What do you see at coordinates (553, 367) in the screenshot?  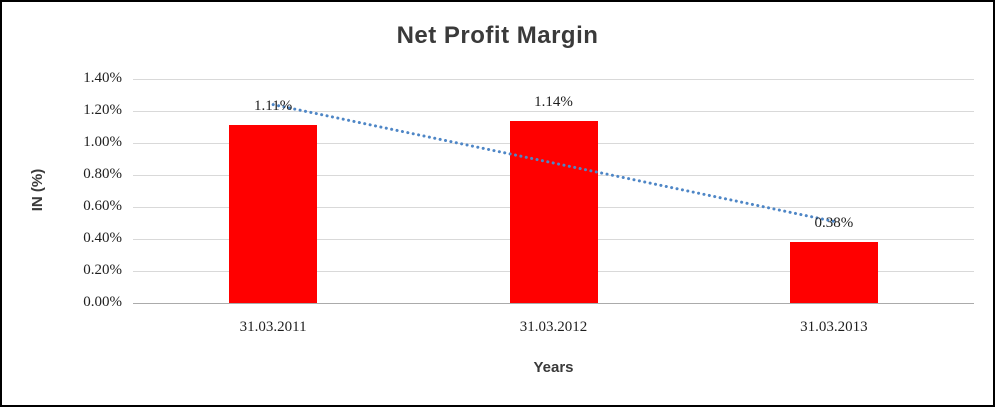 I see `x-axis-title: Years` at bounding box center [553, 367].